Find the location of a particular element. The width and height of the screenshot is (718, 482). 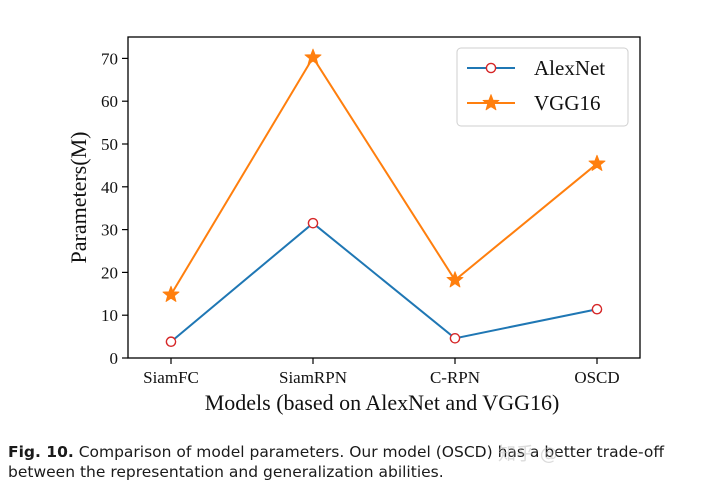

vgg16-point-siamfc is located at coordinates (171, 293).